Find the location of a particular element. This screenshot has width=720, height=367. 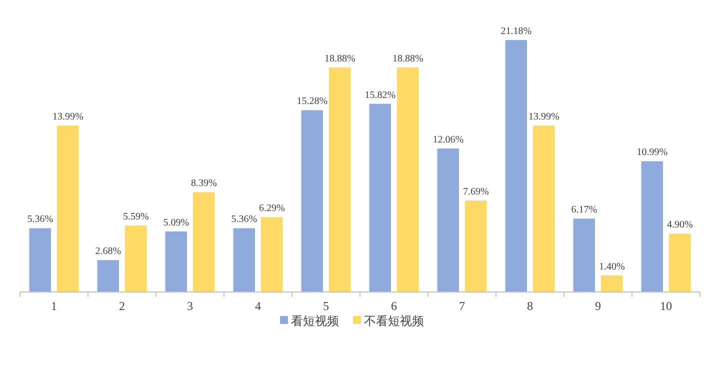

x-tick-label: 2 is located at coordinates (122, 306).